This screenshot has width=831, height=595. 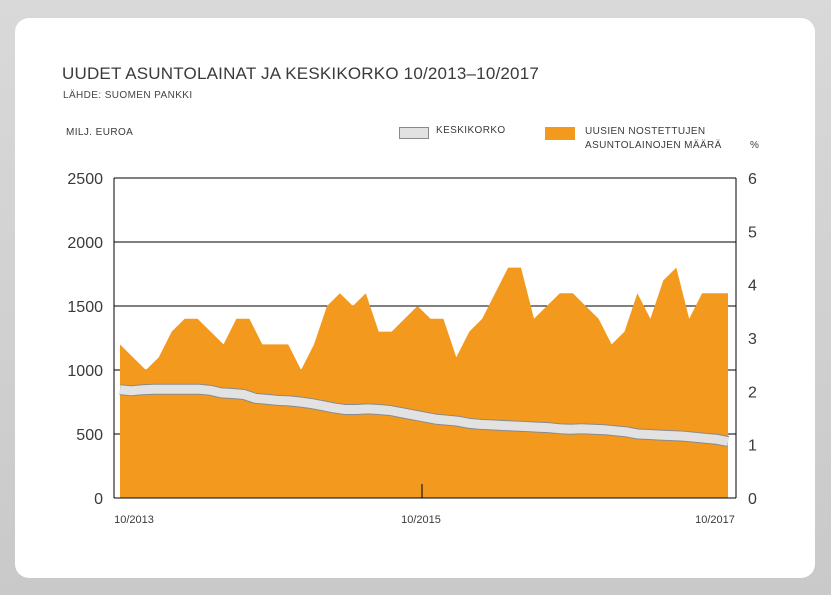 What do you see at coordinates (414, 133) in the screenshot?
I see `legend-swatch-rate` at bounding box center [414, 133].